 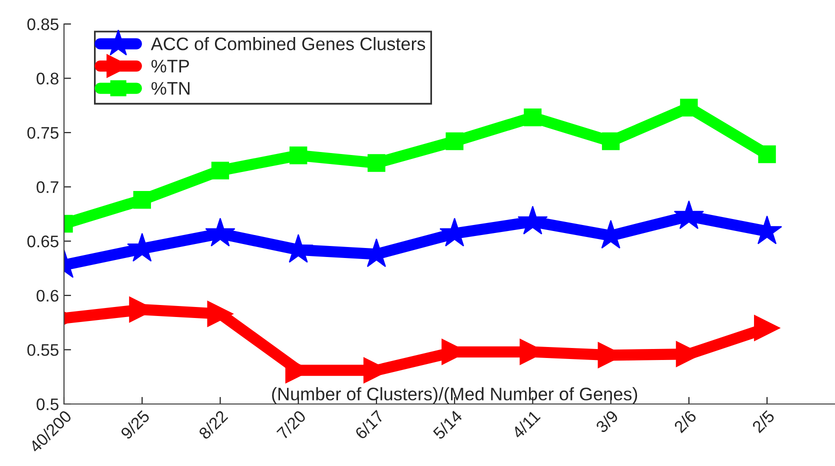 I want to click on x-axis-title: (Number of Clusters)/(Med Number of Genes), so click(x=455, y=395).